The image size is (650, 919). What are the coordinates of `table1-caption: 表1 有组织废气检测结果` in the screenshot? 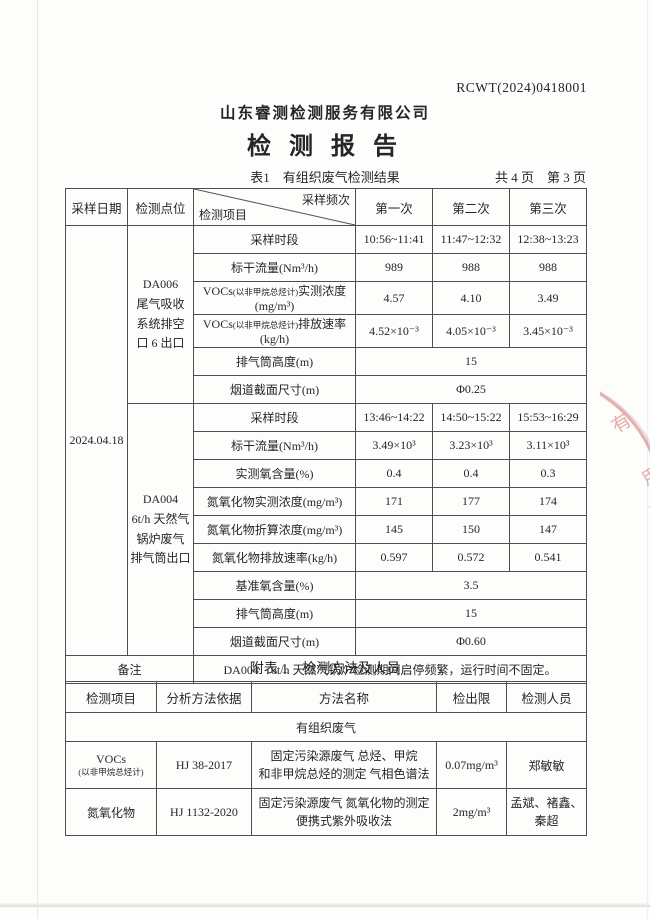 It's located at (325, 177).